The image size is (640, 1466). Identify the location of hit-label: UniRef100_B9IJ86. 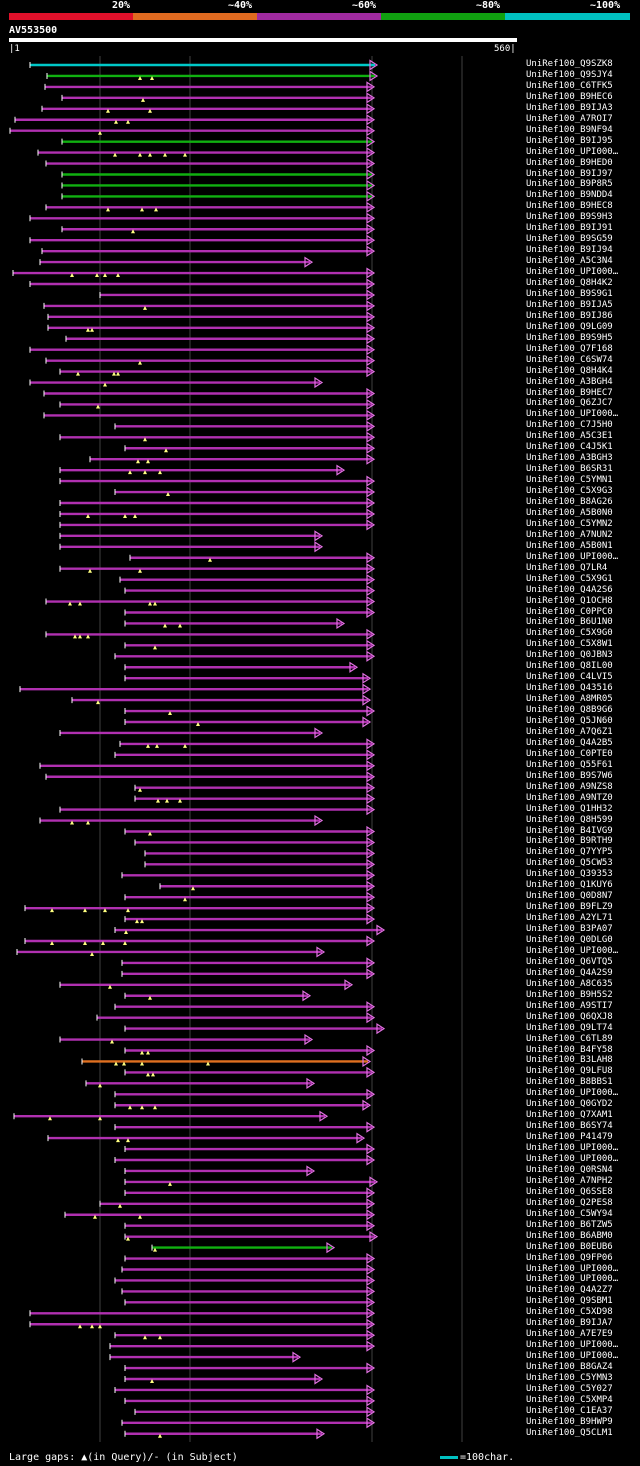
(569, 315).